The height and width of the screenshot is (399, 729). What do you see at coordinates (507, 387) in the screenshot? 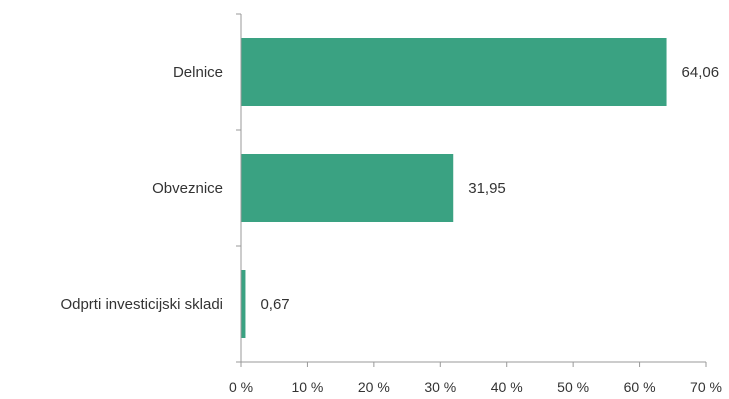
I see `x-tick-label-4: 40 %` at bounding box center [507, 387].